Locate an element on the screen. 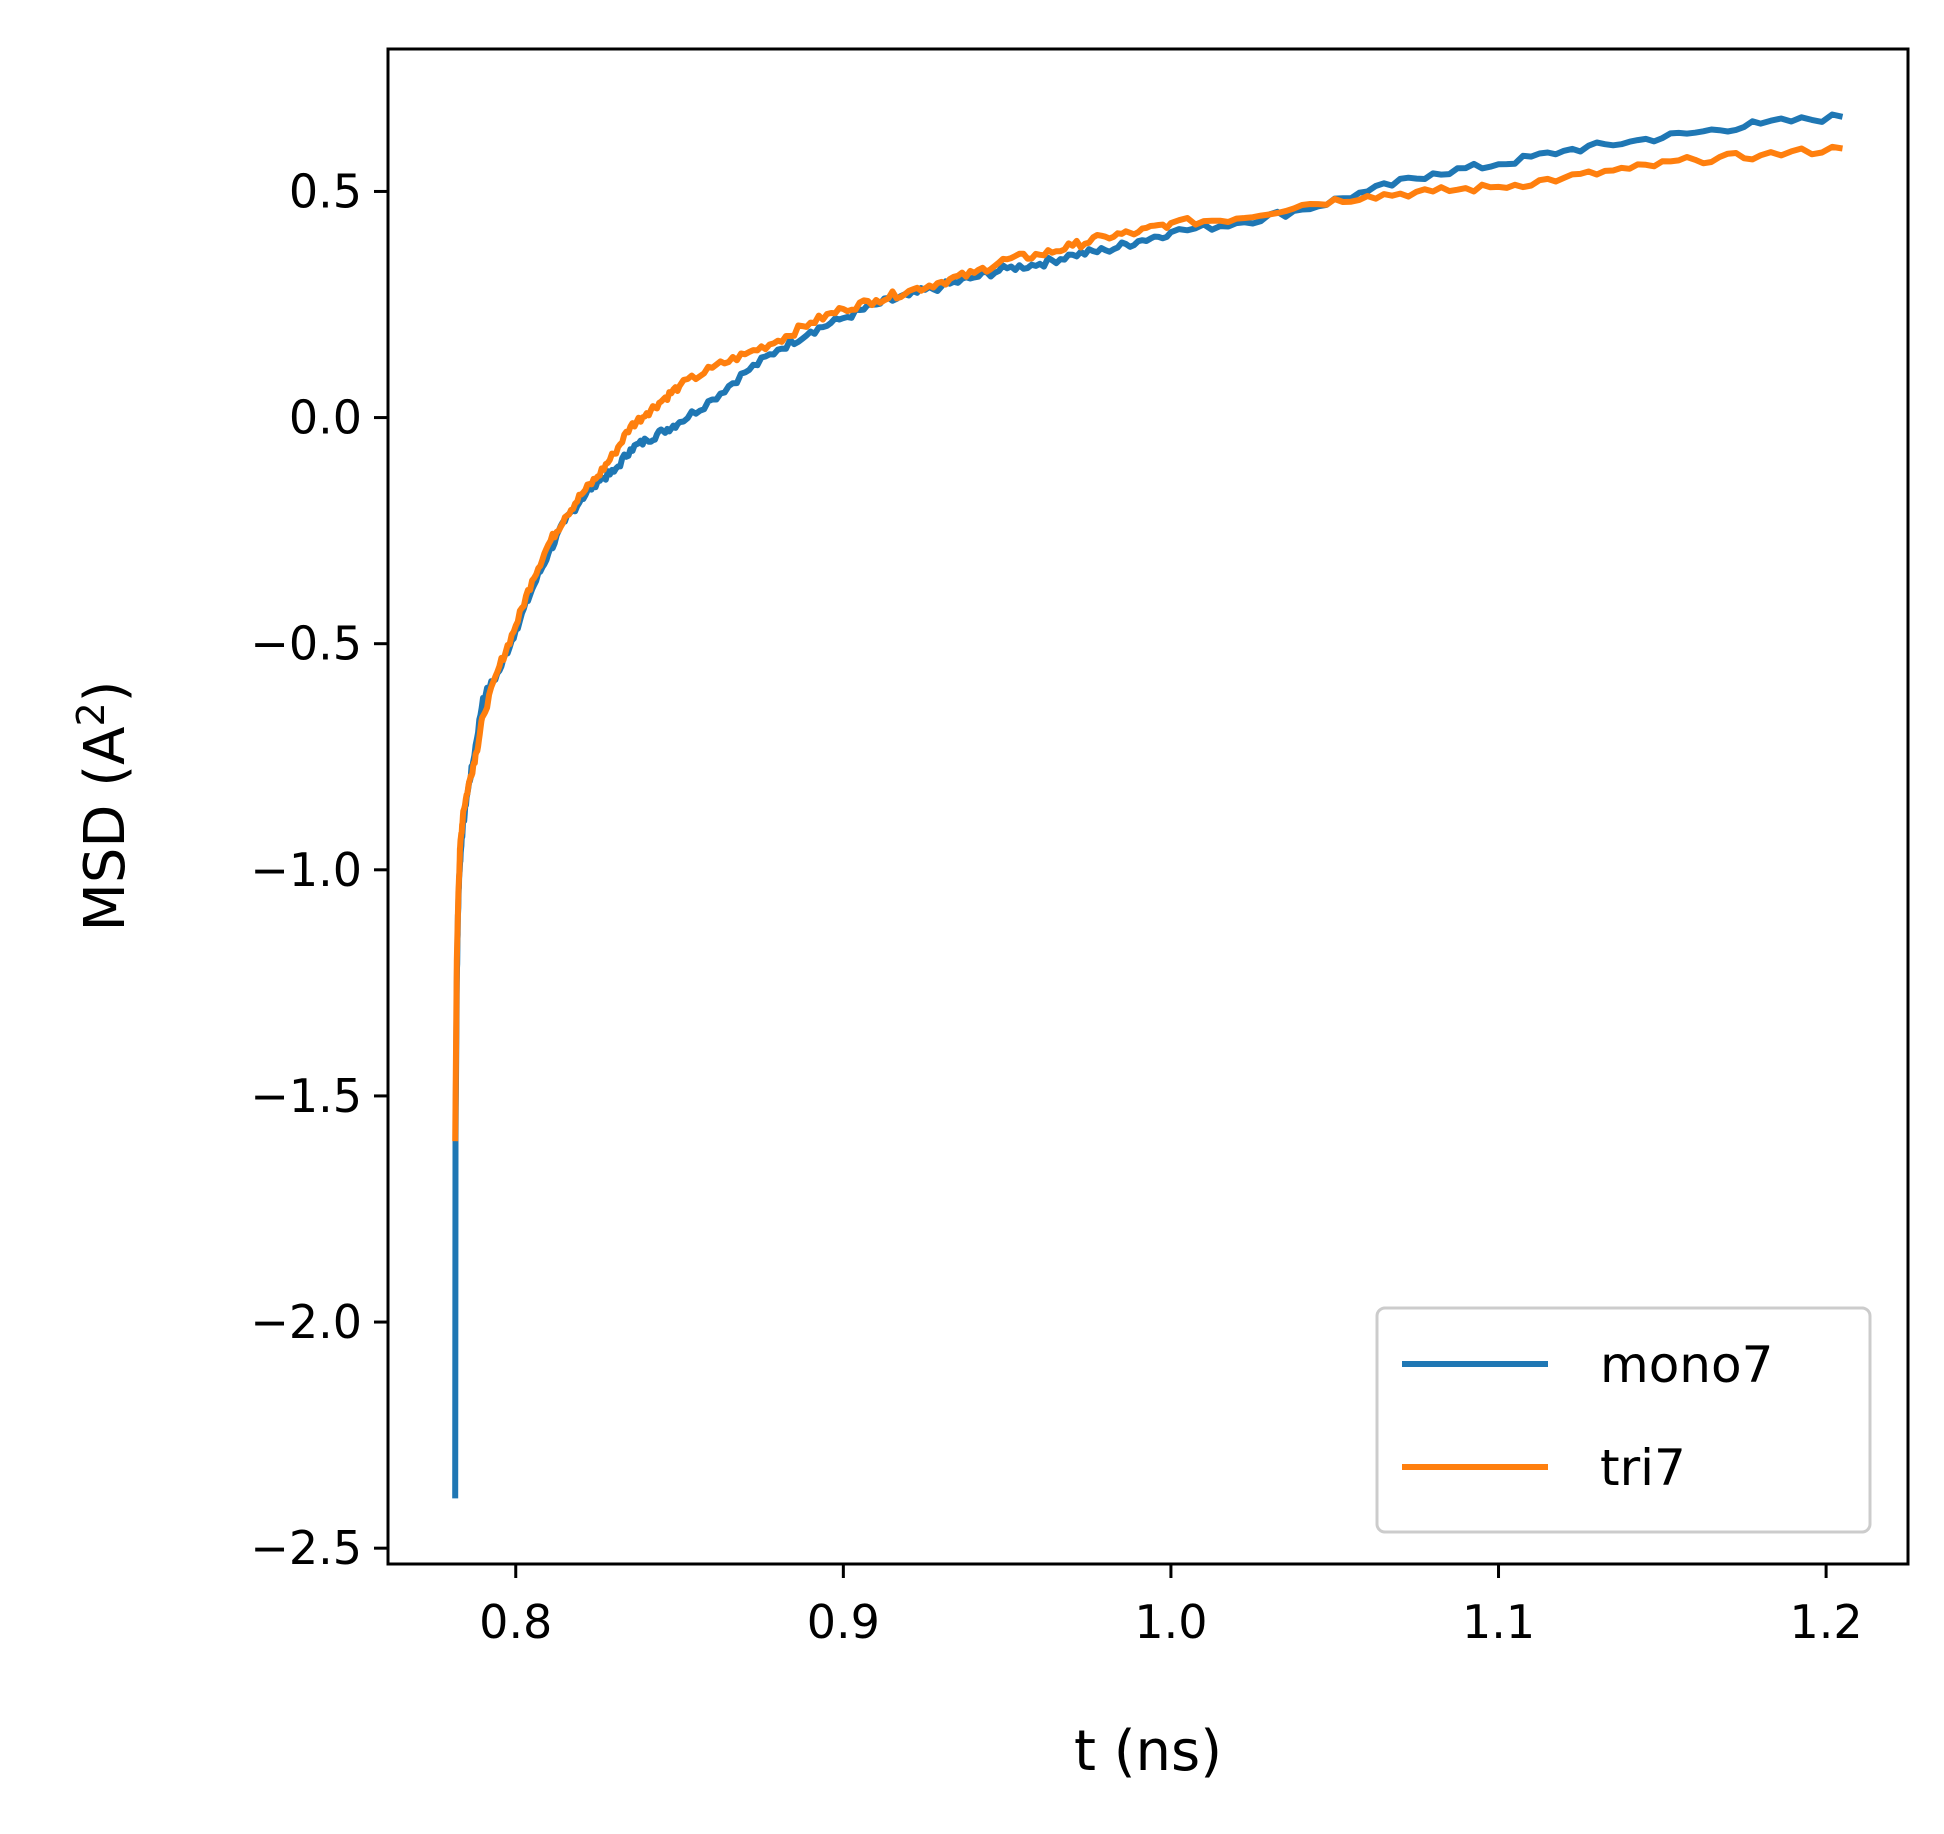 This screenshot has height=1834, width=1944. y-tick-label: −2.5 is located at coordinates (306, 1548).